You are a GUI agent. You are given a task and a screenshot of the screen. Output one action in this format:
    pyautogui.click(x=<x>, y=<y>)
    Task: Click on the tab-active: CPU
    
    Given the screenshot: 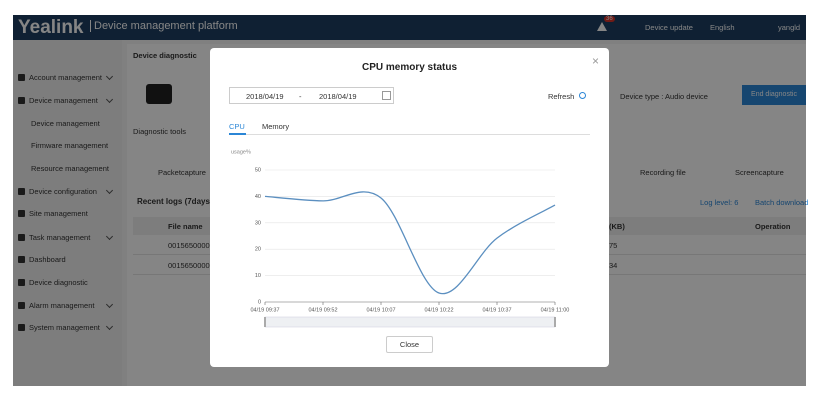 What is the action you would take?
    pyautogui.click(x=237, y=126)
    